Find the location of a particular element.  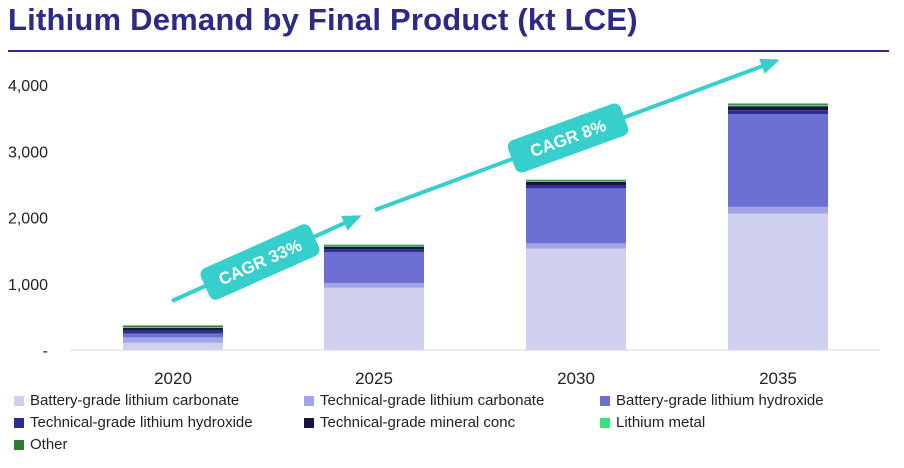

legend-label: Lithium metal is located at coordinates (661, 422).